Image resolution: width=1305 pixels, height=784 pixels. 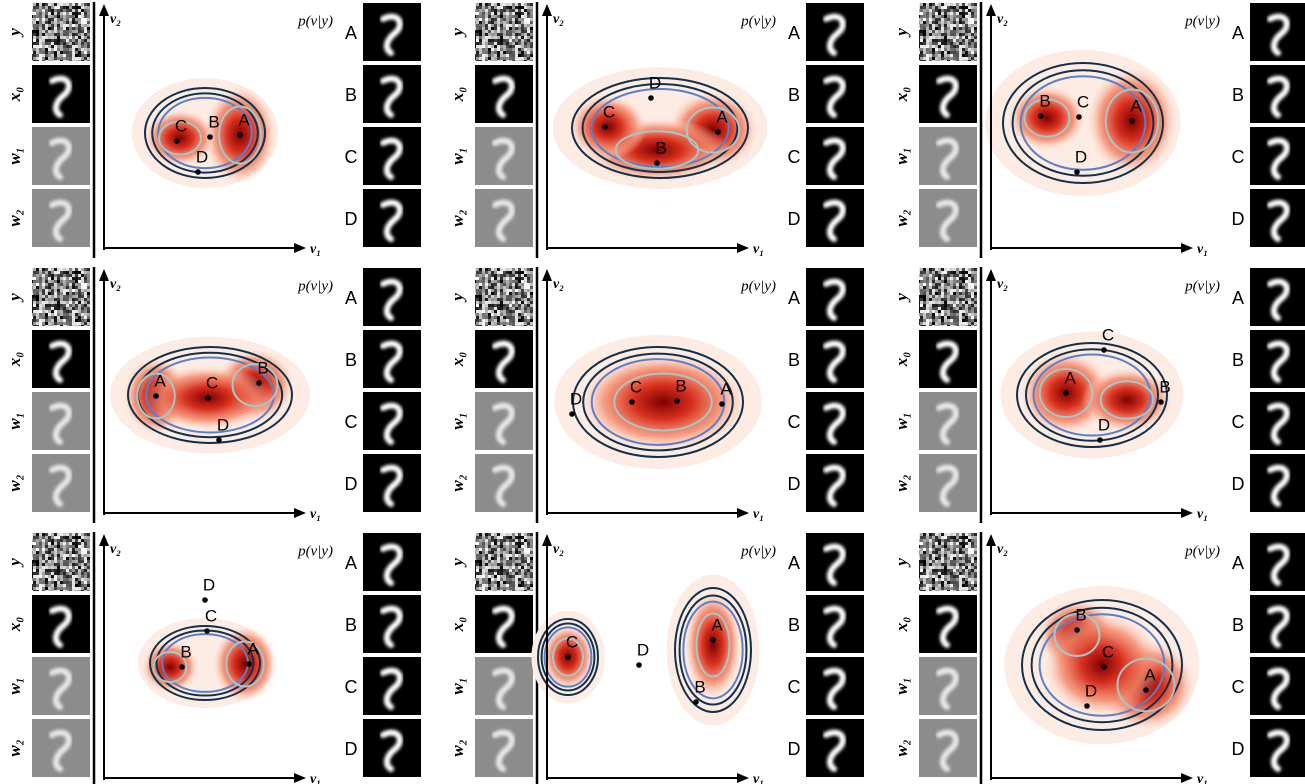 What do you see at coordinates (351, 687) in the screenshot?
I see `sample-label: C` at bounding box center [351, 687].